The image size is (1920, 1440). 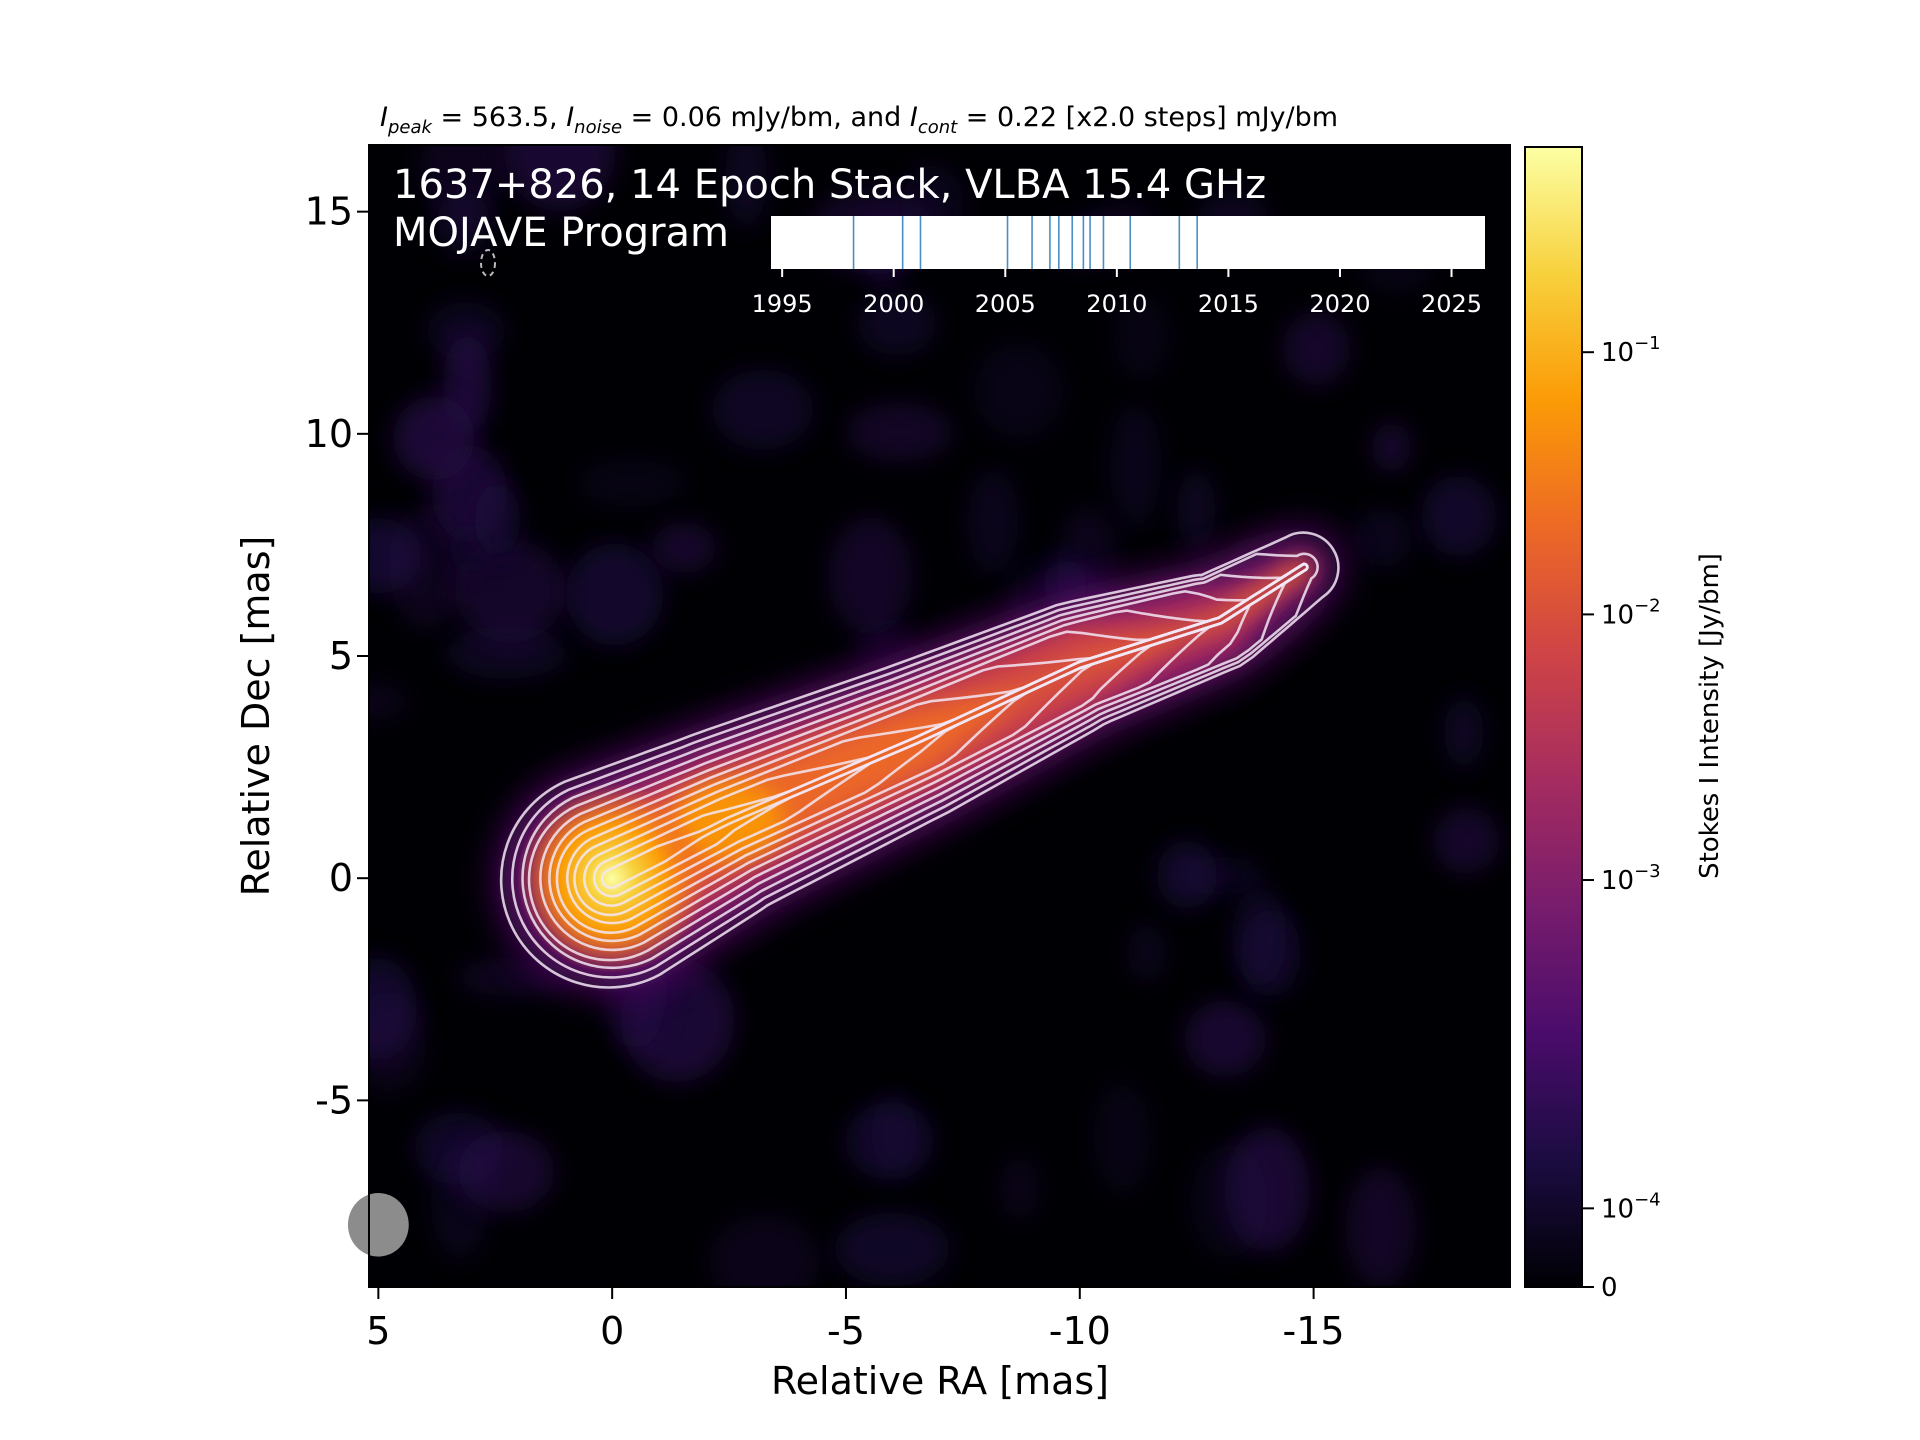 I want to click on timeline-tick-label: 2020, so click(x=1339, y=304).